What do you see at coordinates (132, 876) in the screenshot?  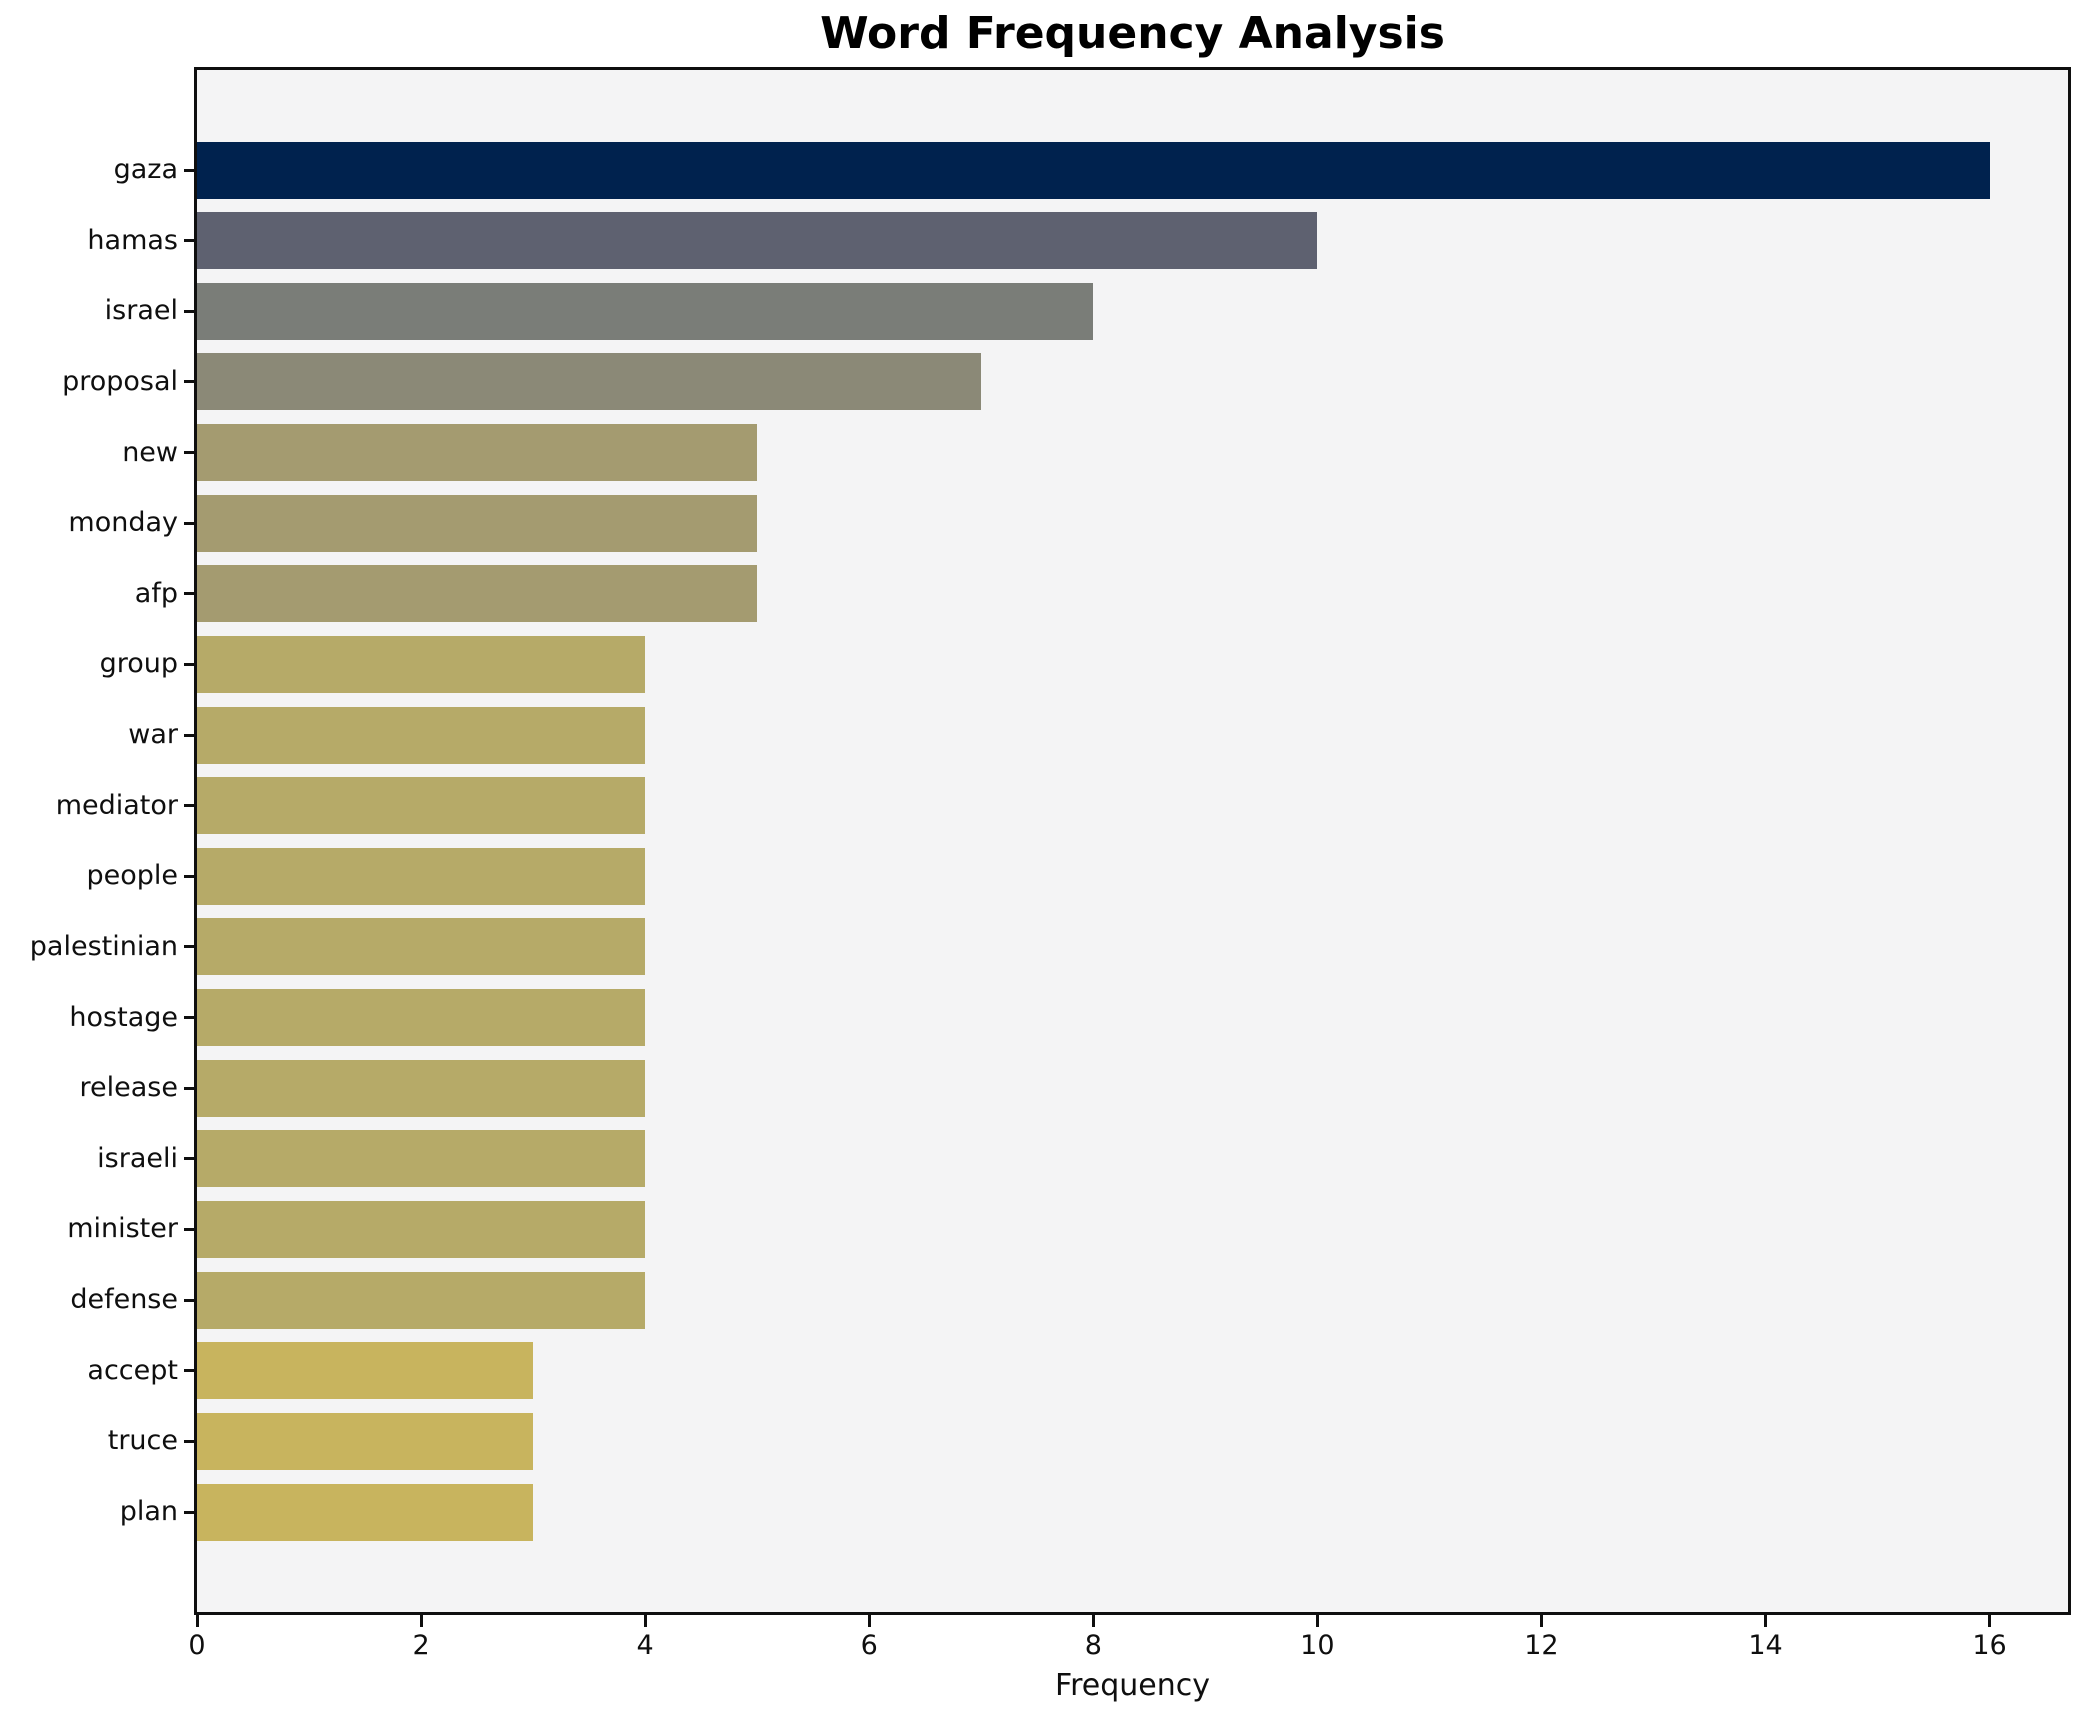 I see `ytick-label-people: people` at bounding box center [132, 876].